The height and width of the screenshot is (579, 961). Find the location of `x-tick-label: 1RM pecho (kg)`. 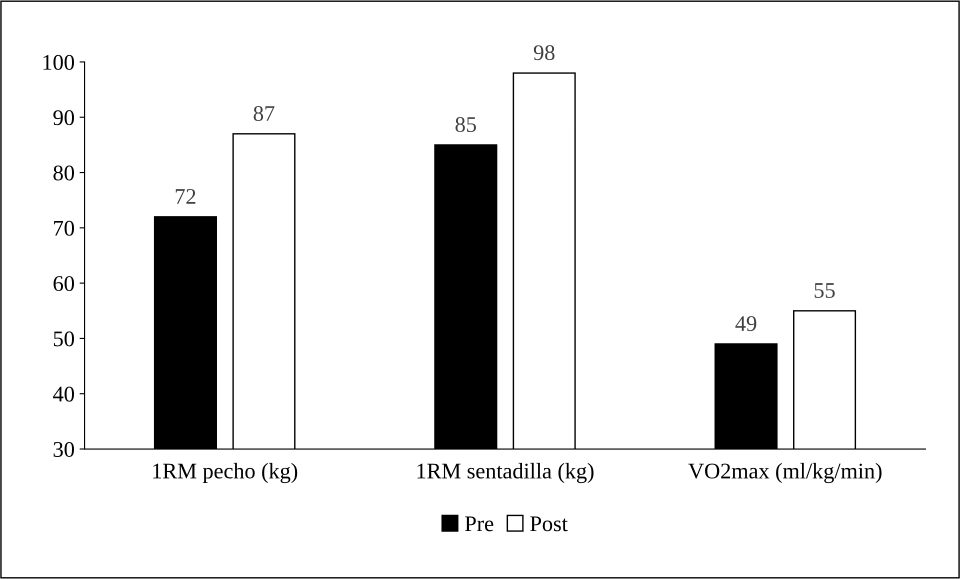

x-tick-label: 1RM pecho (kg) is located at coordinates (225, 473).